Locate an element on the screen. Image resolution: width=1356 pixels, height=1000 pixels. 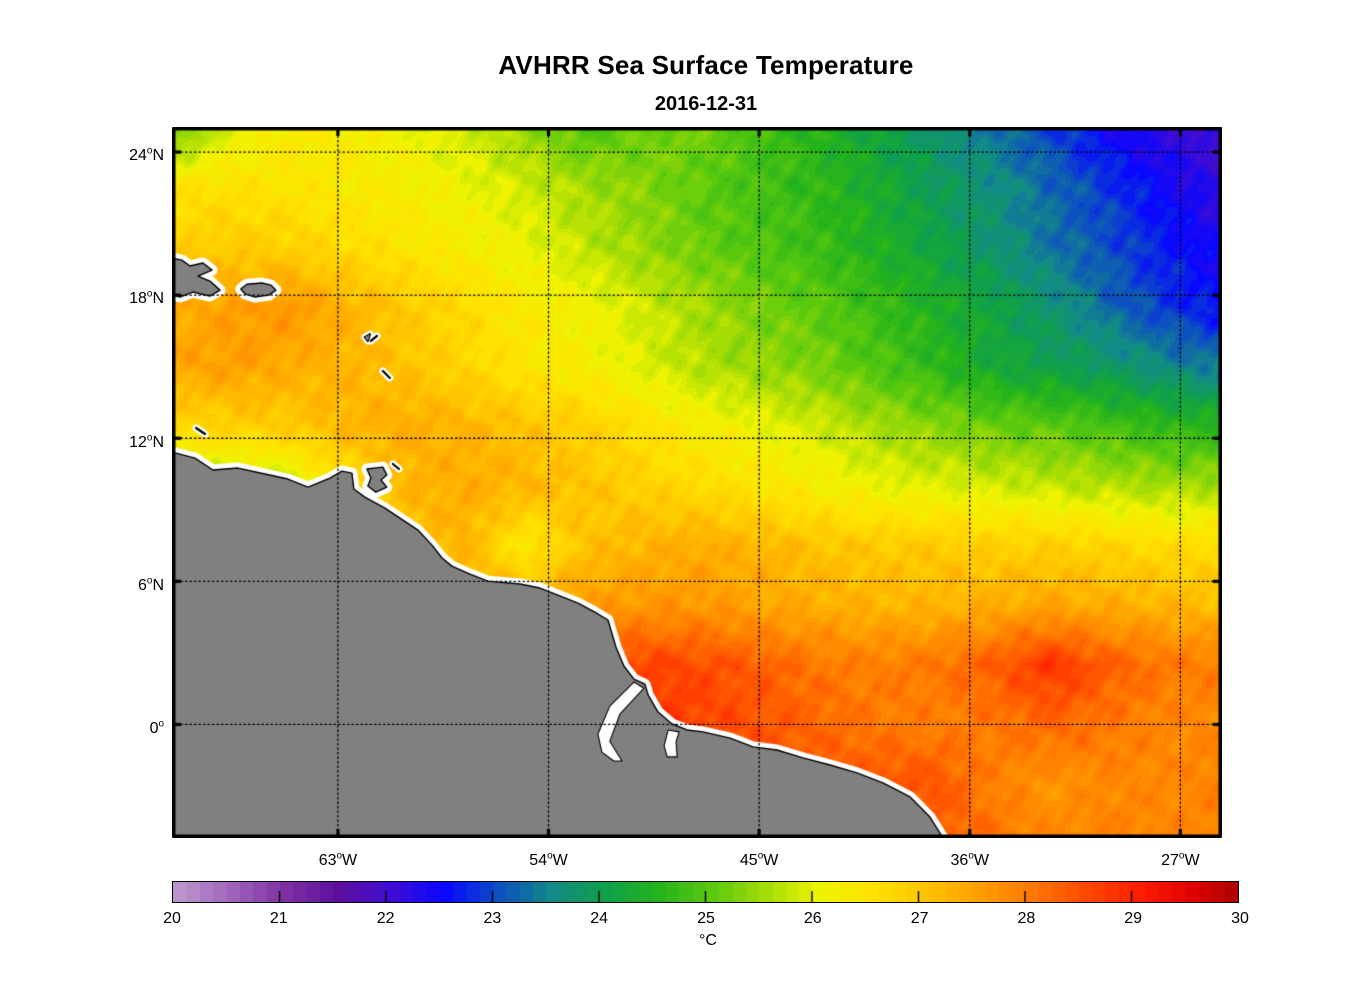
y-tick-label: 0o is located at coordinates (156, 727).